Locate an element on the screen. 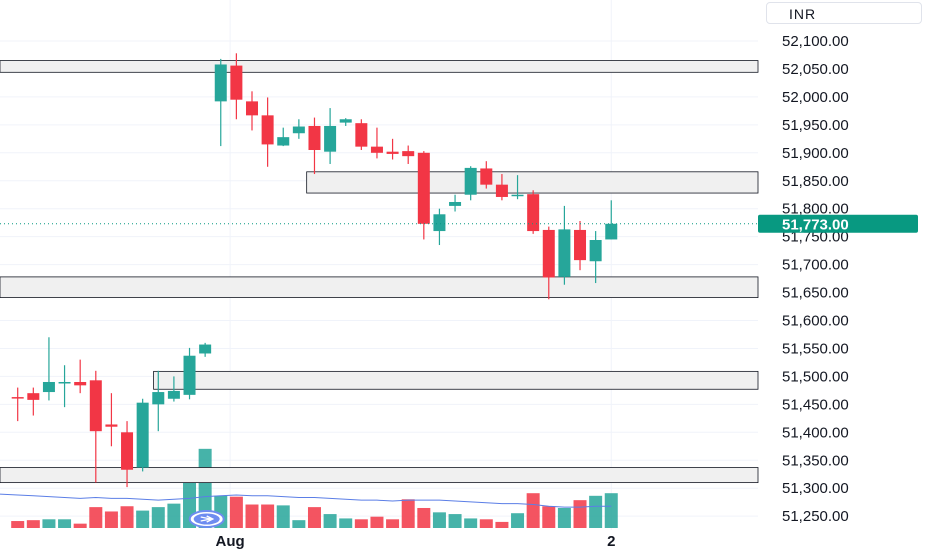  y-tick-label: 51,500.00 is located at coordinates (815, 376).